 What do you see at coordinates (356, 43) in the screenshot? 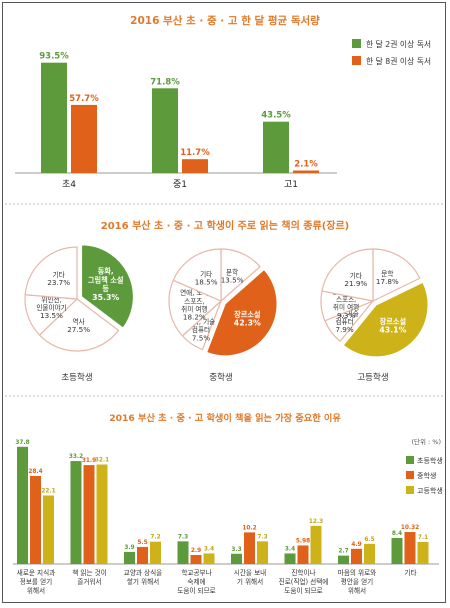
I see `chart1-legend-swatch` at bounding box center [356, 43].